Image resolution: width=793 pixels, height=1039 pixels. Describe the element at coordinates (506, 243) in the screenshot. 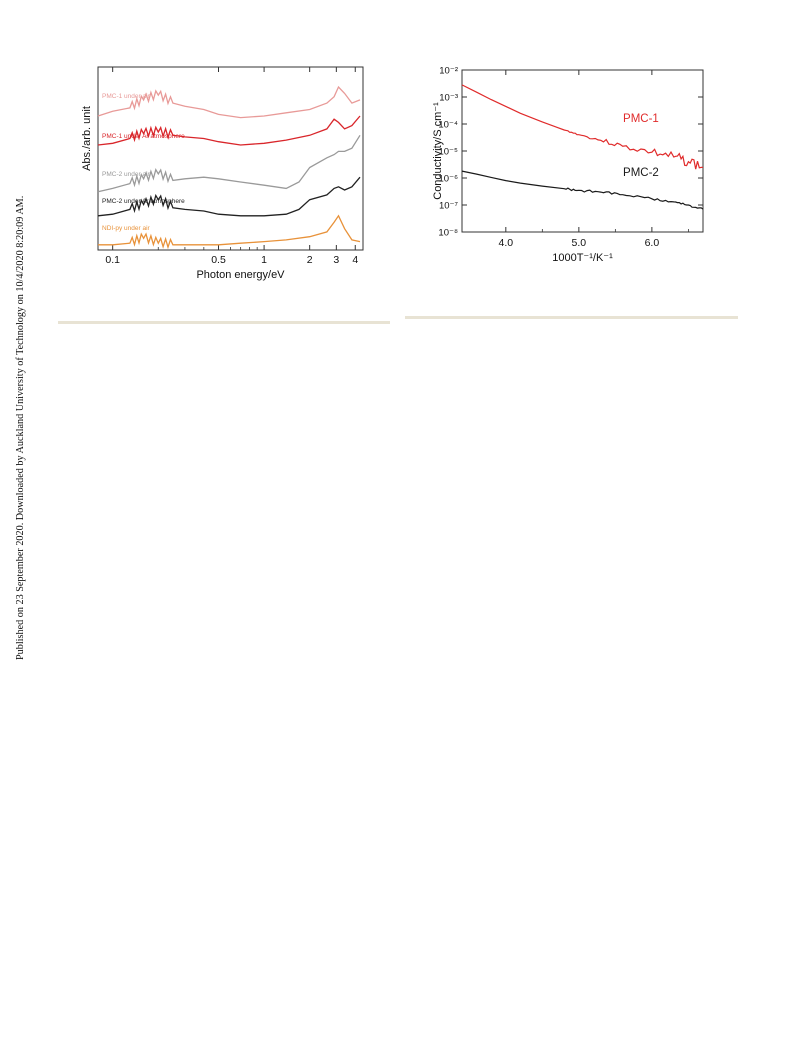

I see `x-tick-label: 4.0` at that location.